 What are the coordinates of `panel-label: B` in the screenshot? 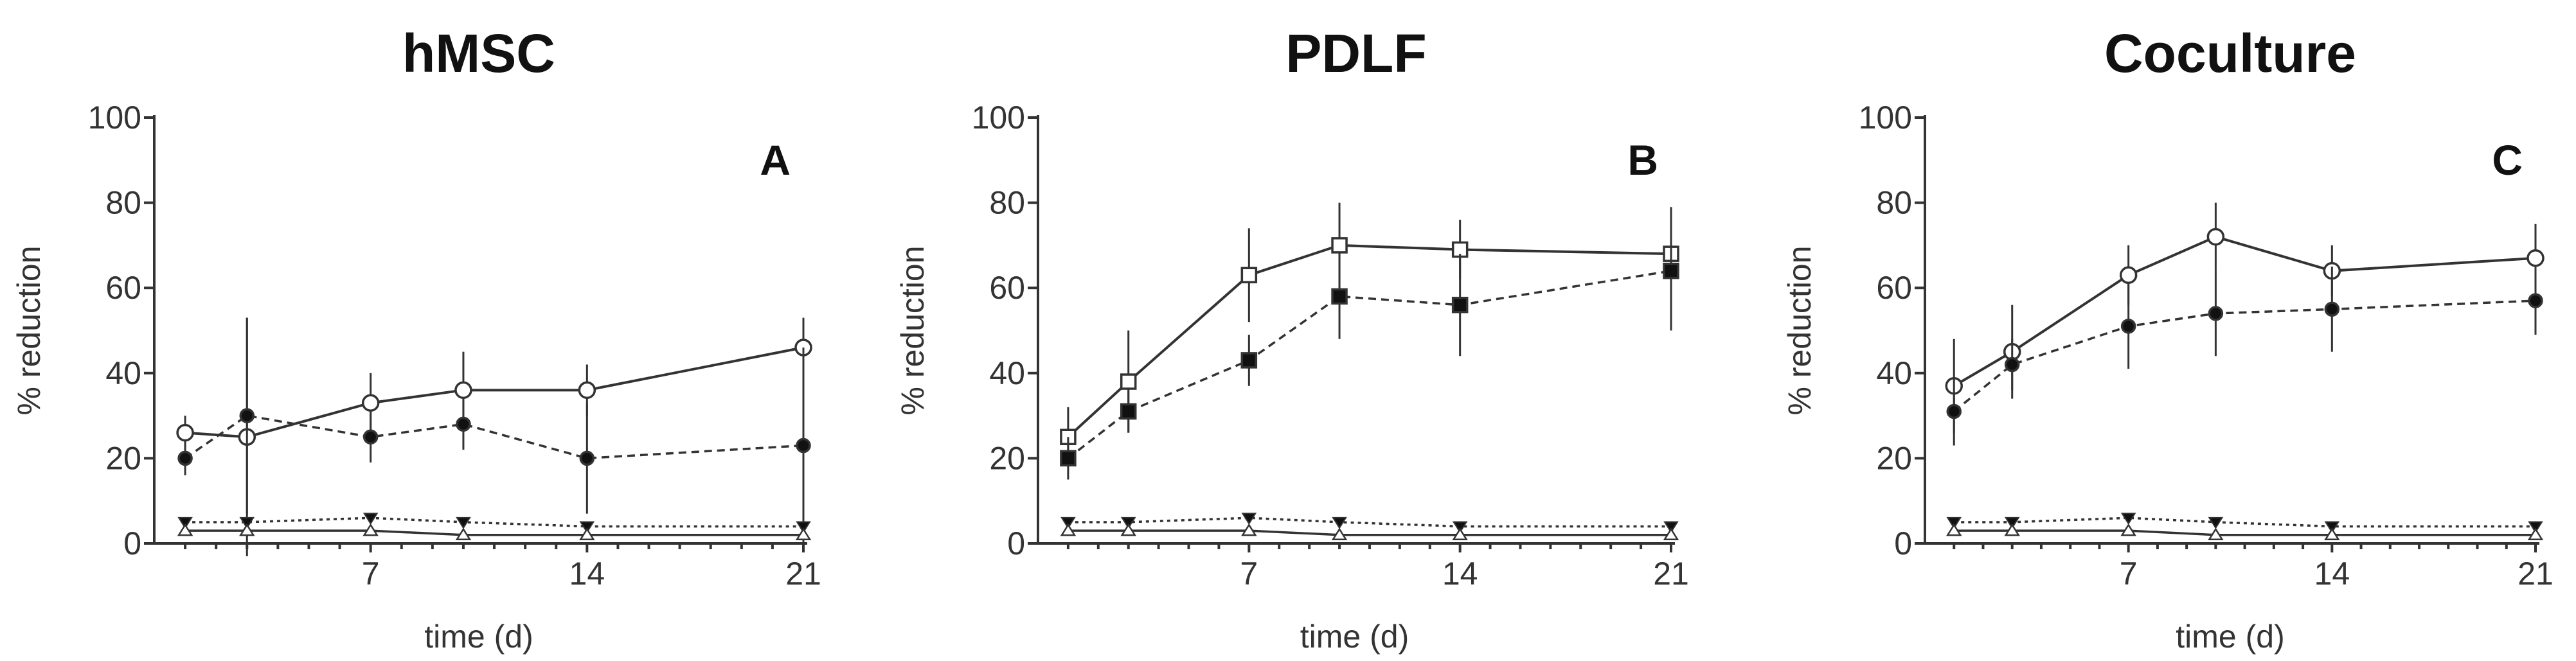 It's located at (1642, 160).